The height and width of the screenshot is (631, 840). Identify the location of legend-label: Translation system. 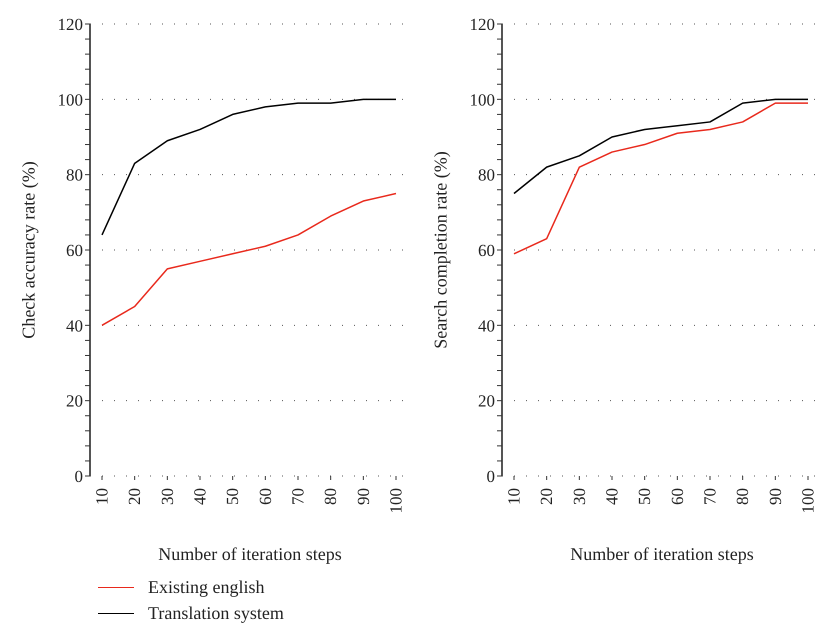
(216, 613).